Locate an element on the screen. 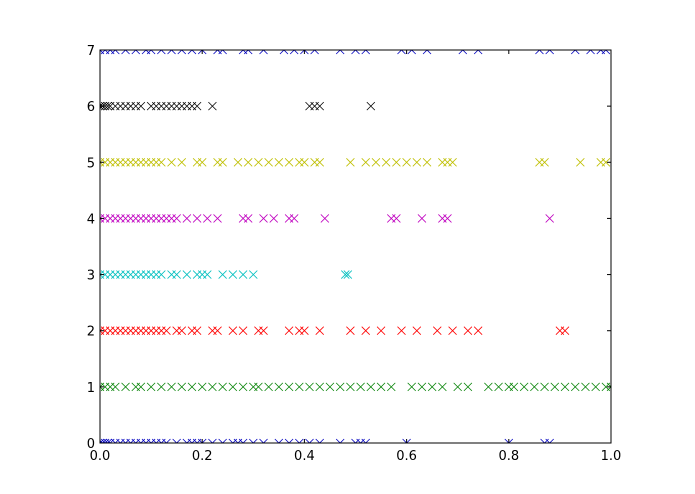  y-tick-label: 6 is located at coordinates (91, 107).